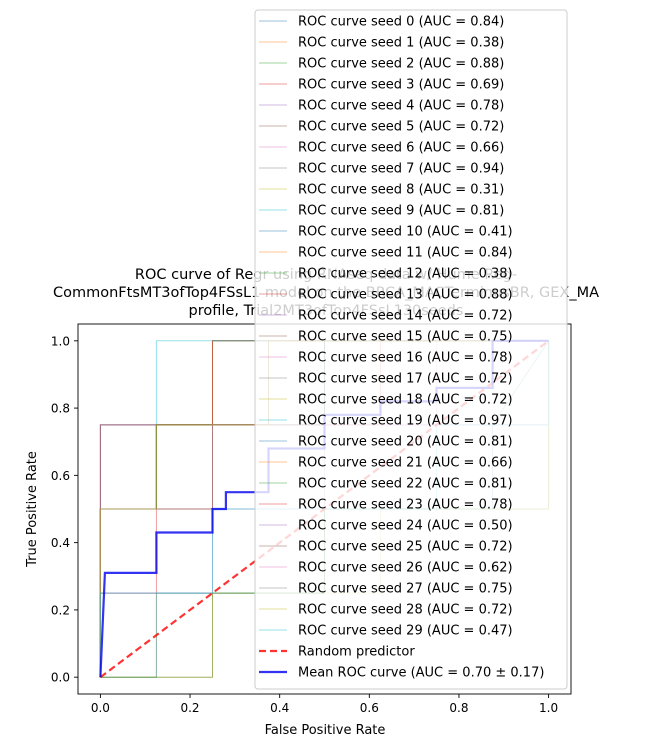  What do you see at coordinates (60, 543) in the screenshot?
I see `y-tick-label: 0.4` at bounding box center [60, 543].